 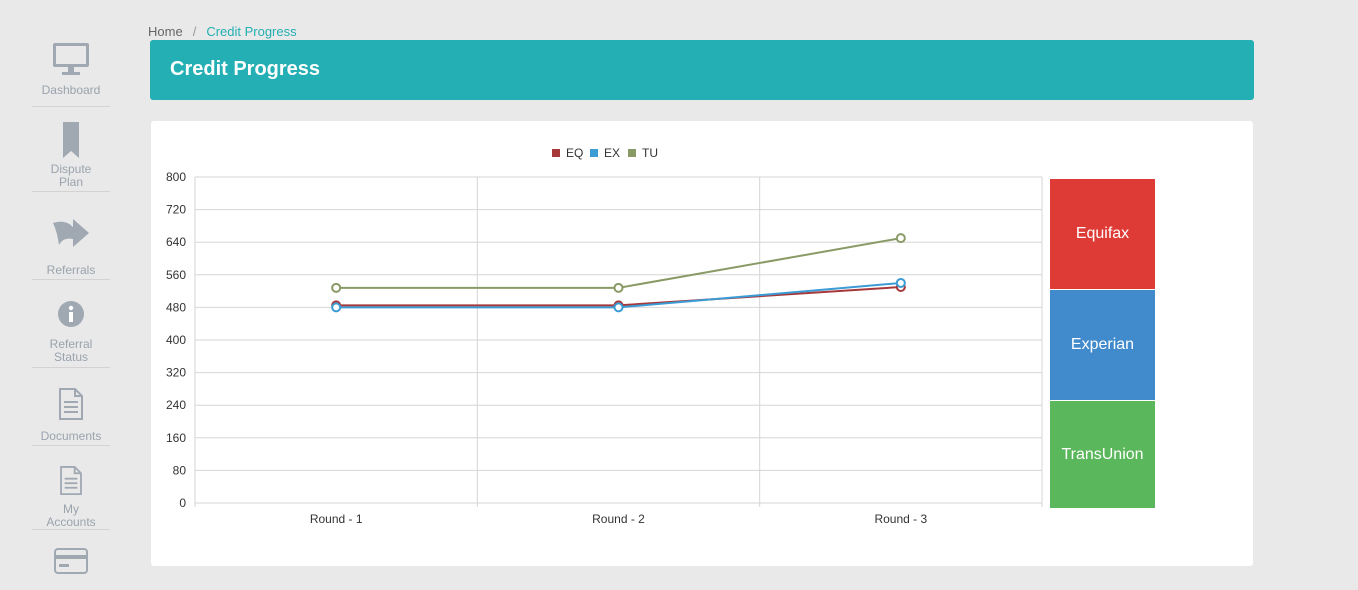 What do you see at coordinates (71, 350) in the screenshot?
I see `sidebar-item-label: Referral Status` at bounding box center [71, 350].